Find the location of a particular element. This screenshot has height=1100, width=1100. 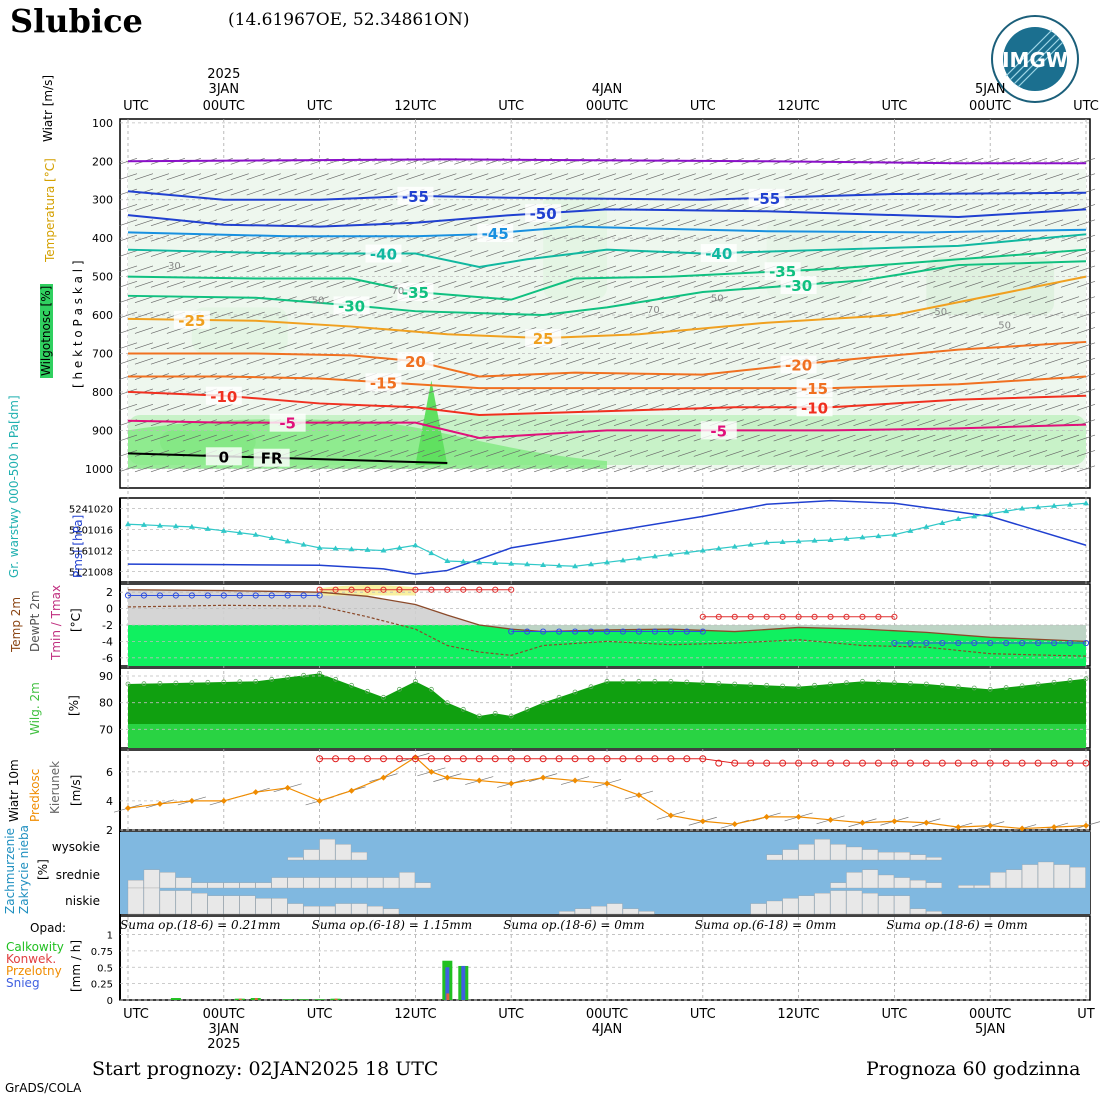

rh-shade is located at coordinates (990, 286).